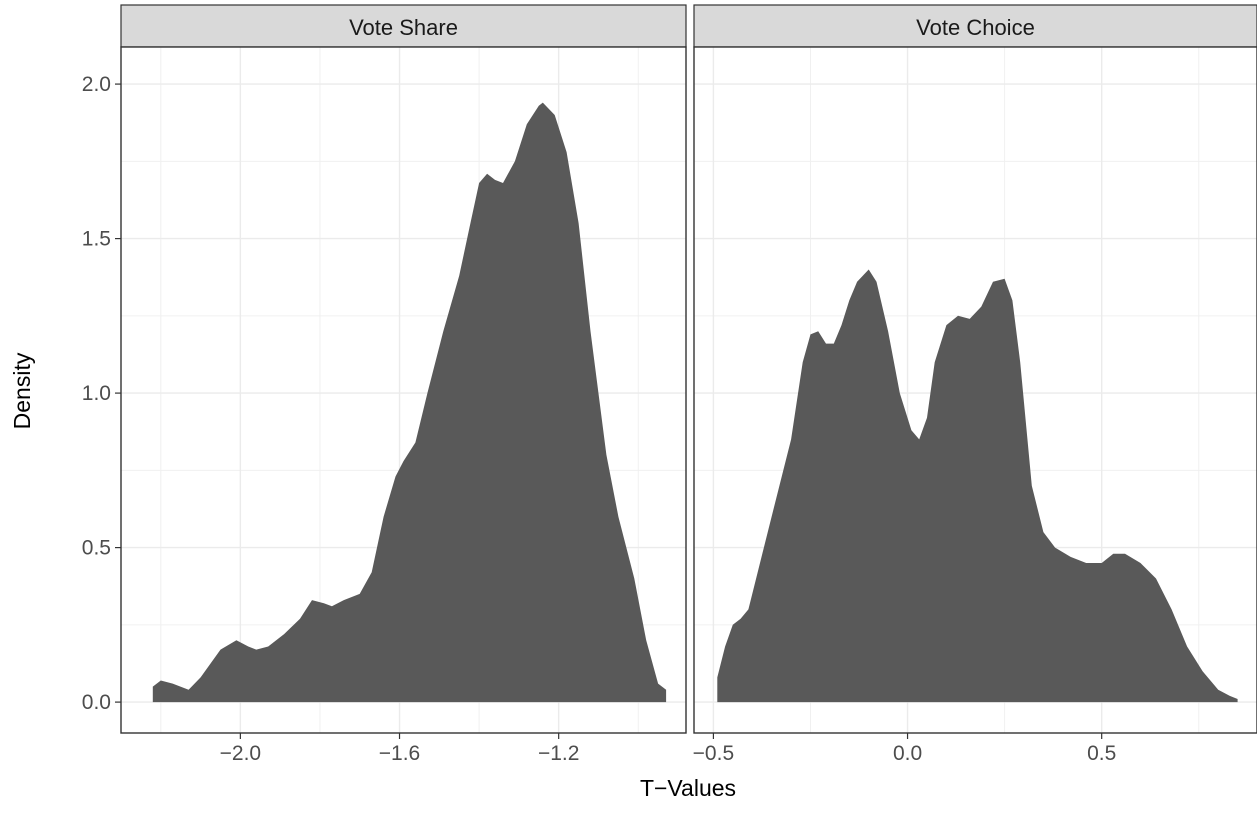 The image size is (1257, 826). I want to click on y-tick-label: 0.0, so click(96, 702).